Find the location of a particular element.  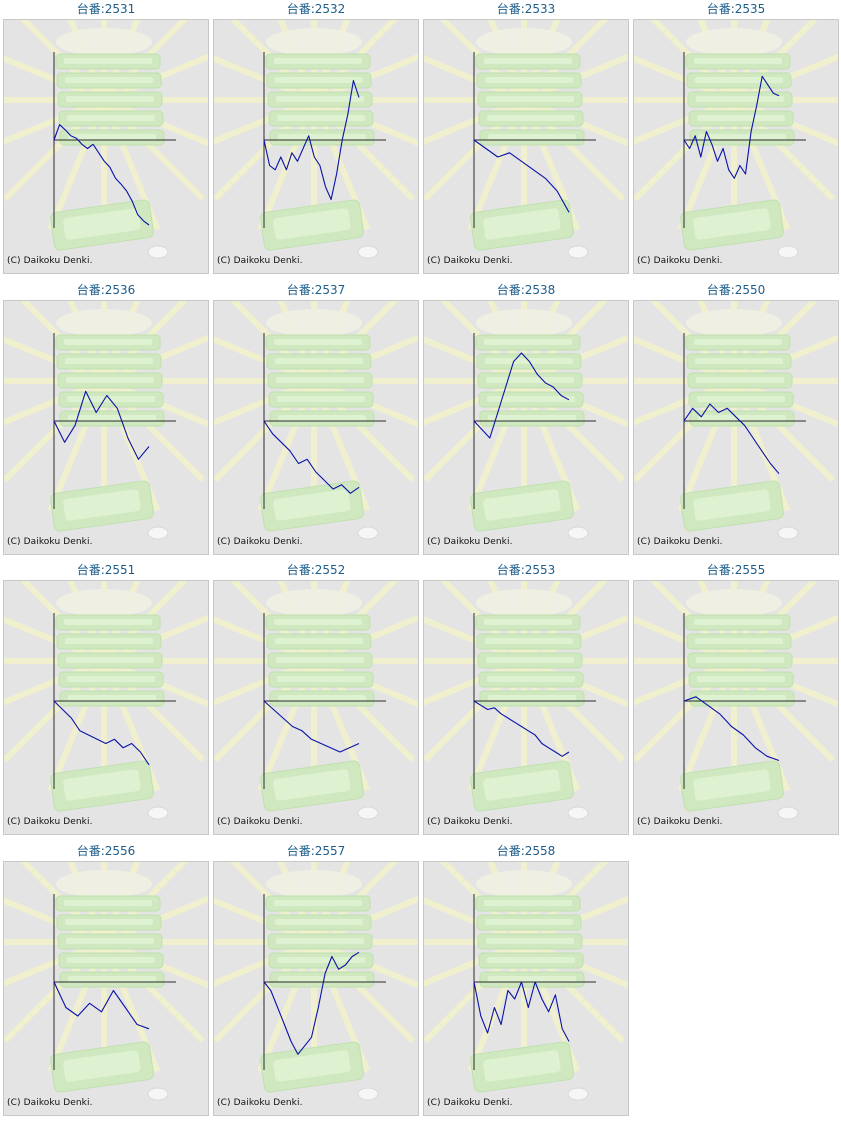

machine-chart-panel: 台番:2531 (C) Daikoku Denki. is located at coordinates (106, 137).